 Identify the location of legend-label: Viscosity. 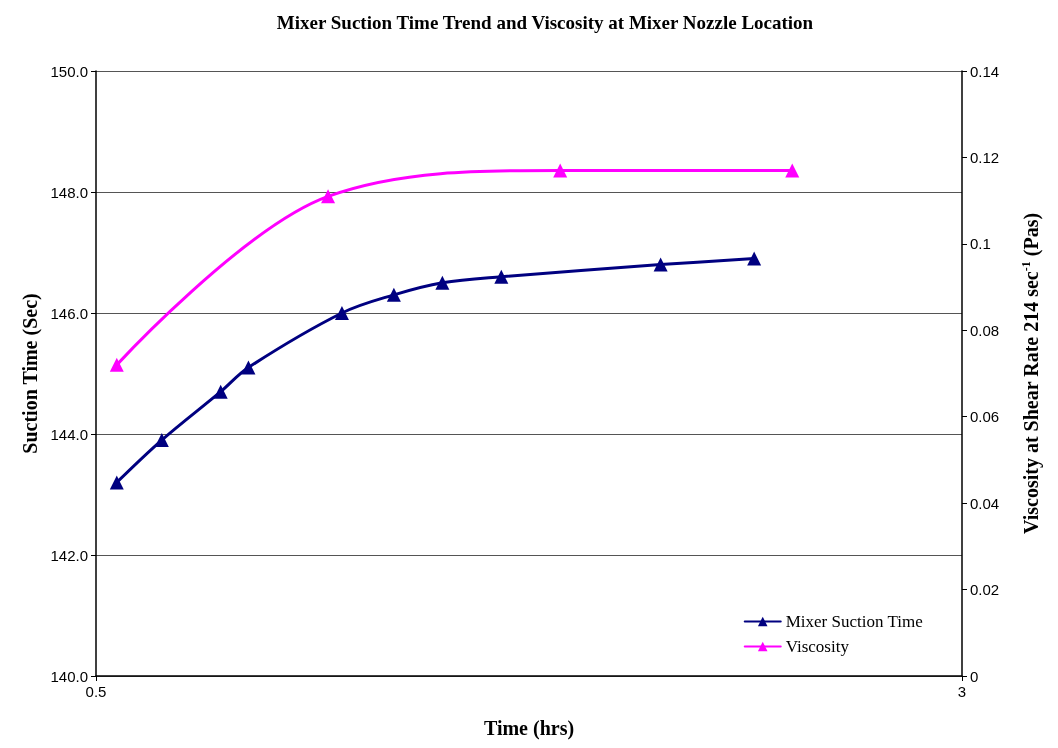
(817, 646).